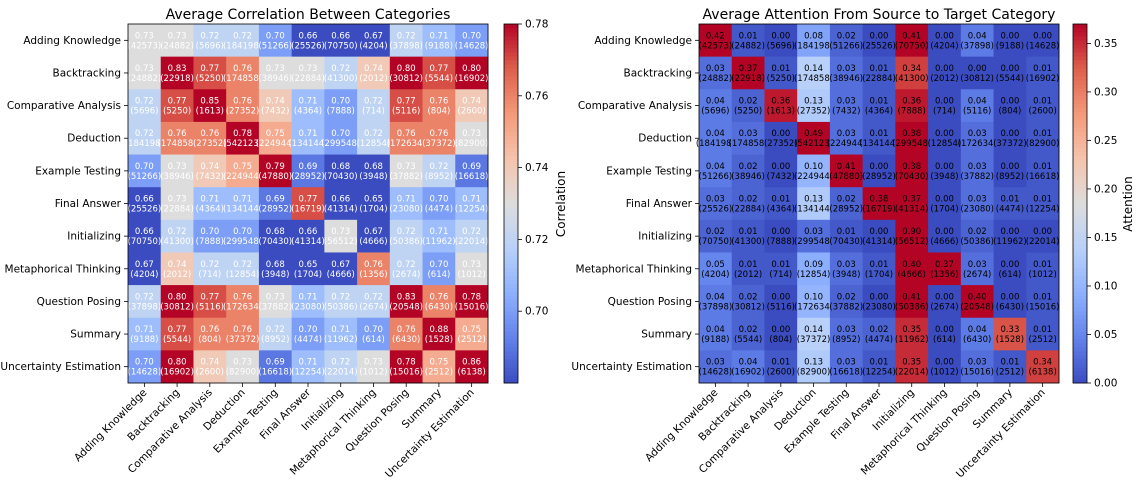 This screenshot has height=484, width=1144. What do you see at coordinates (665, 237) in the screenshot?
I see `row-label: Initializing` at bounding box center [665, 237].